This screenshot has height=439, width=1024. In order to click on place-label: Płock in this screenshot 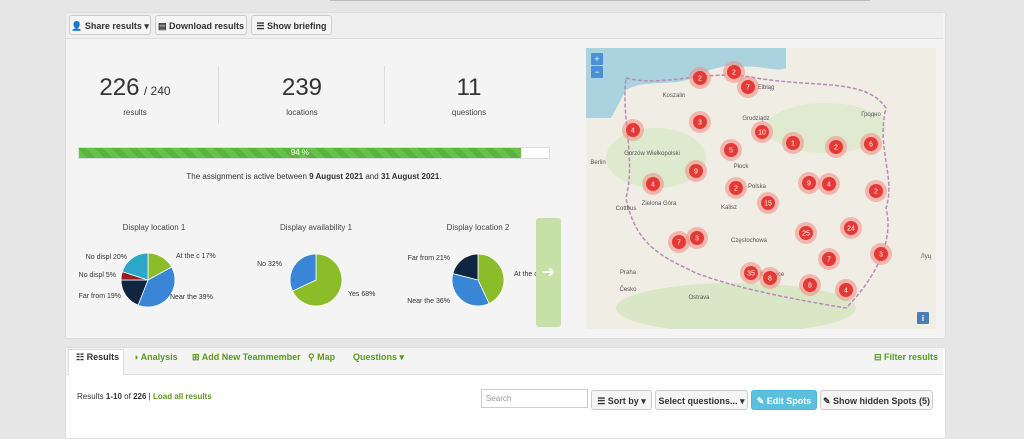, I will do `click(742, 167)`.